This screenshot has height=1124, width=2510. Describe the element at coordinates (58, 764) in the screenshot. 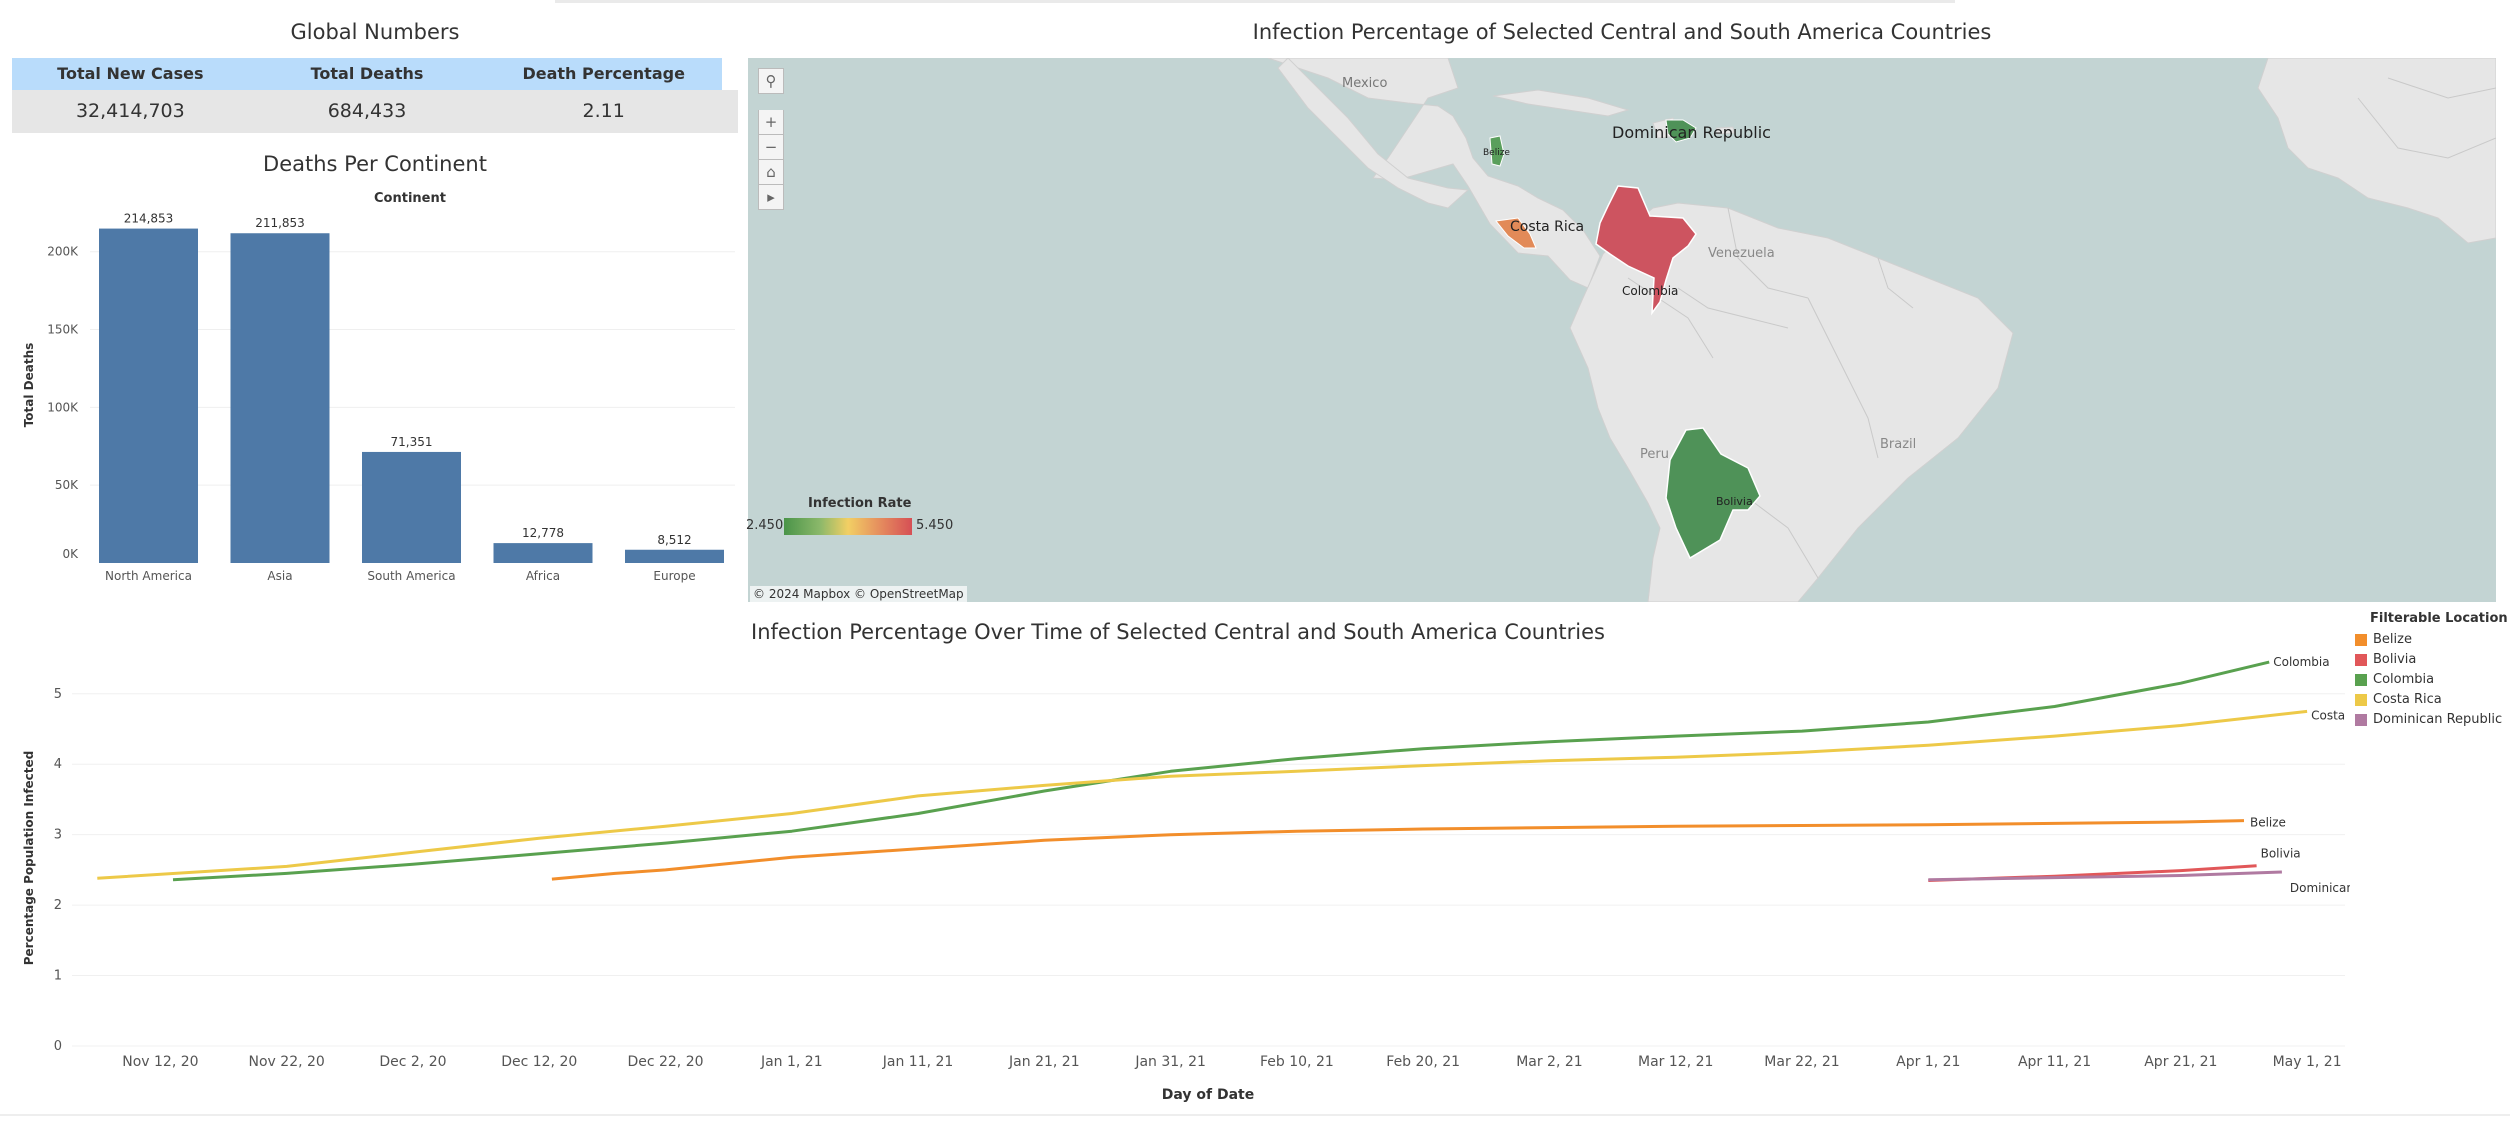

I see `line-chart-ytick-label: 4` at that location.